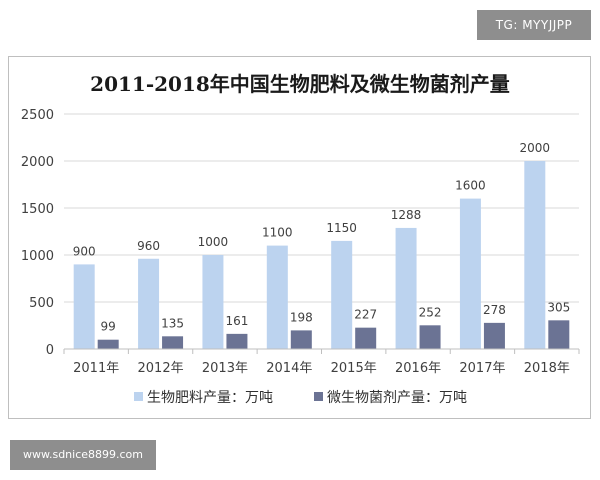  Describe the element at coordinates (494, 310) in the screenshot. I see `data-label: 278` at that location.